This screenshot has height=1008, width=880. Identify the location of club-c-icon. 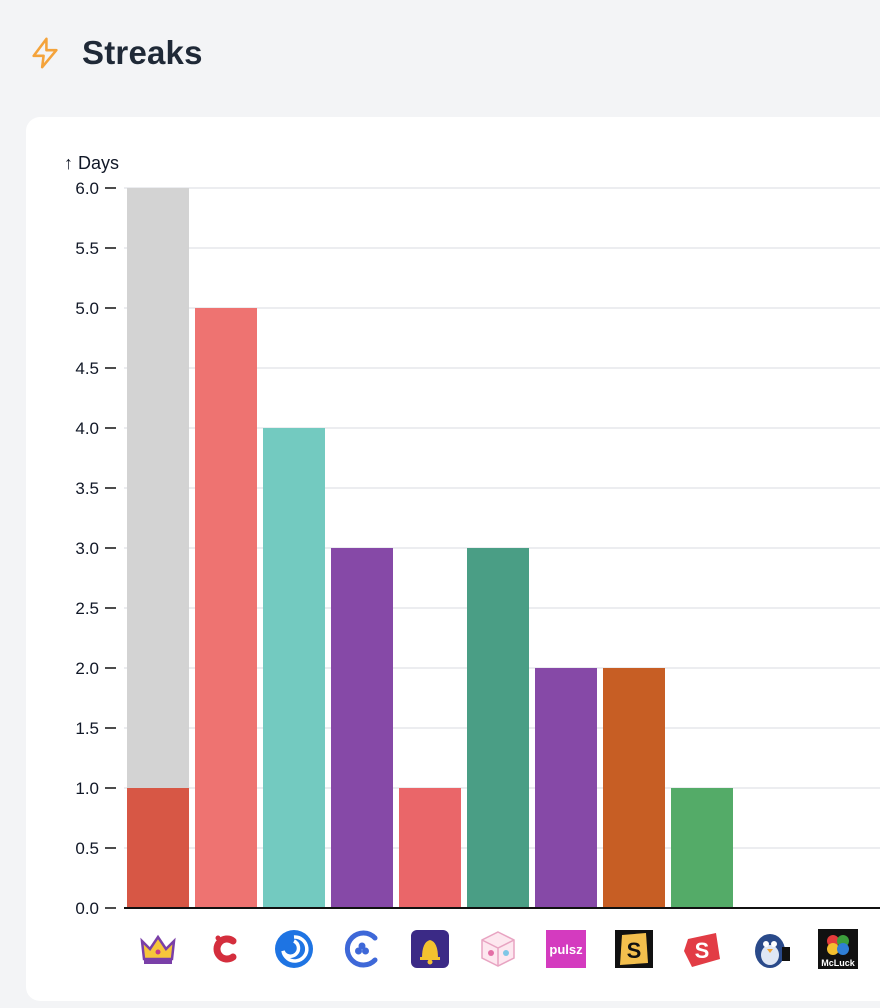
(361, 949).